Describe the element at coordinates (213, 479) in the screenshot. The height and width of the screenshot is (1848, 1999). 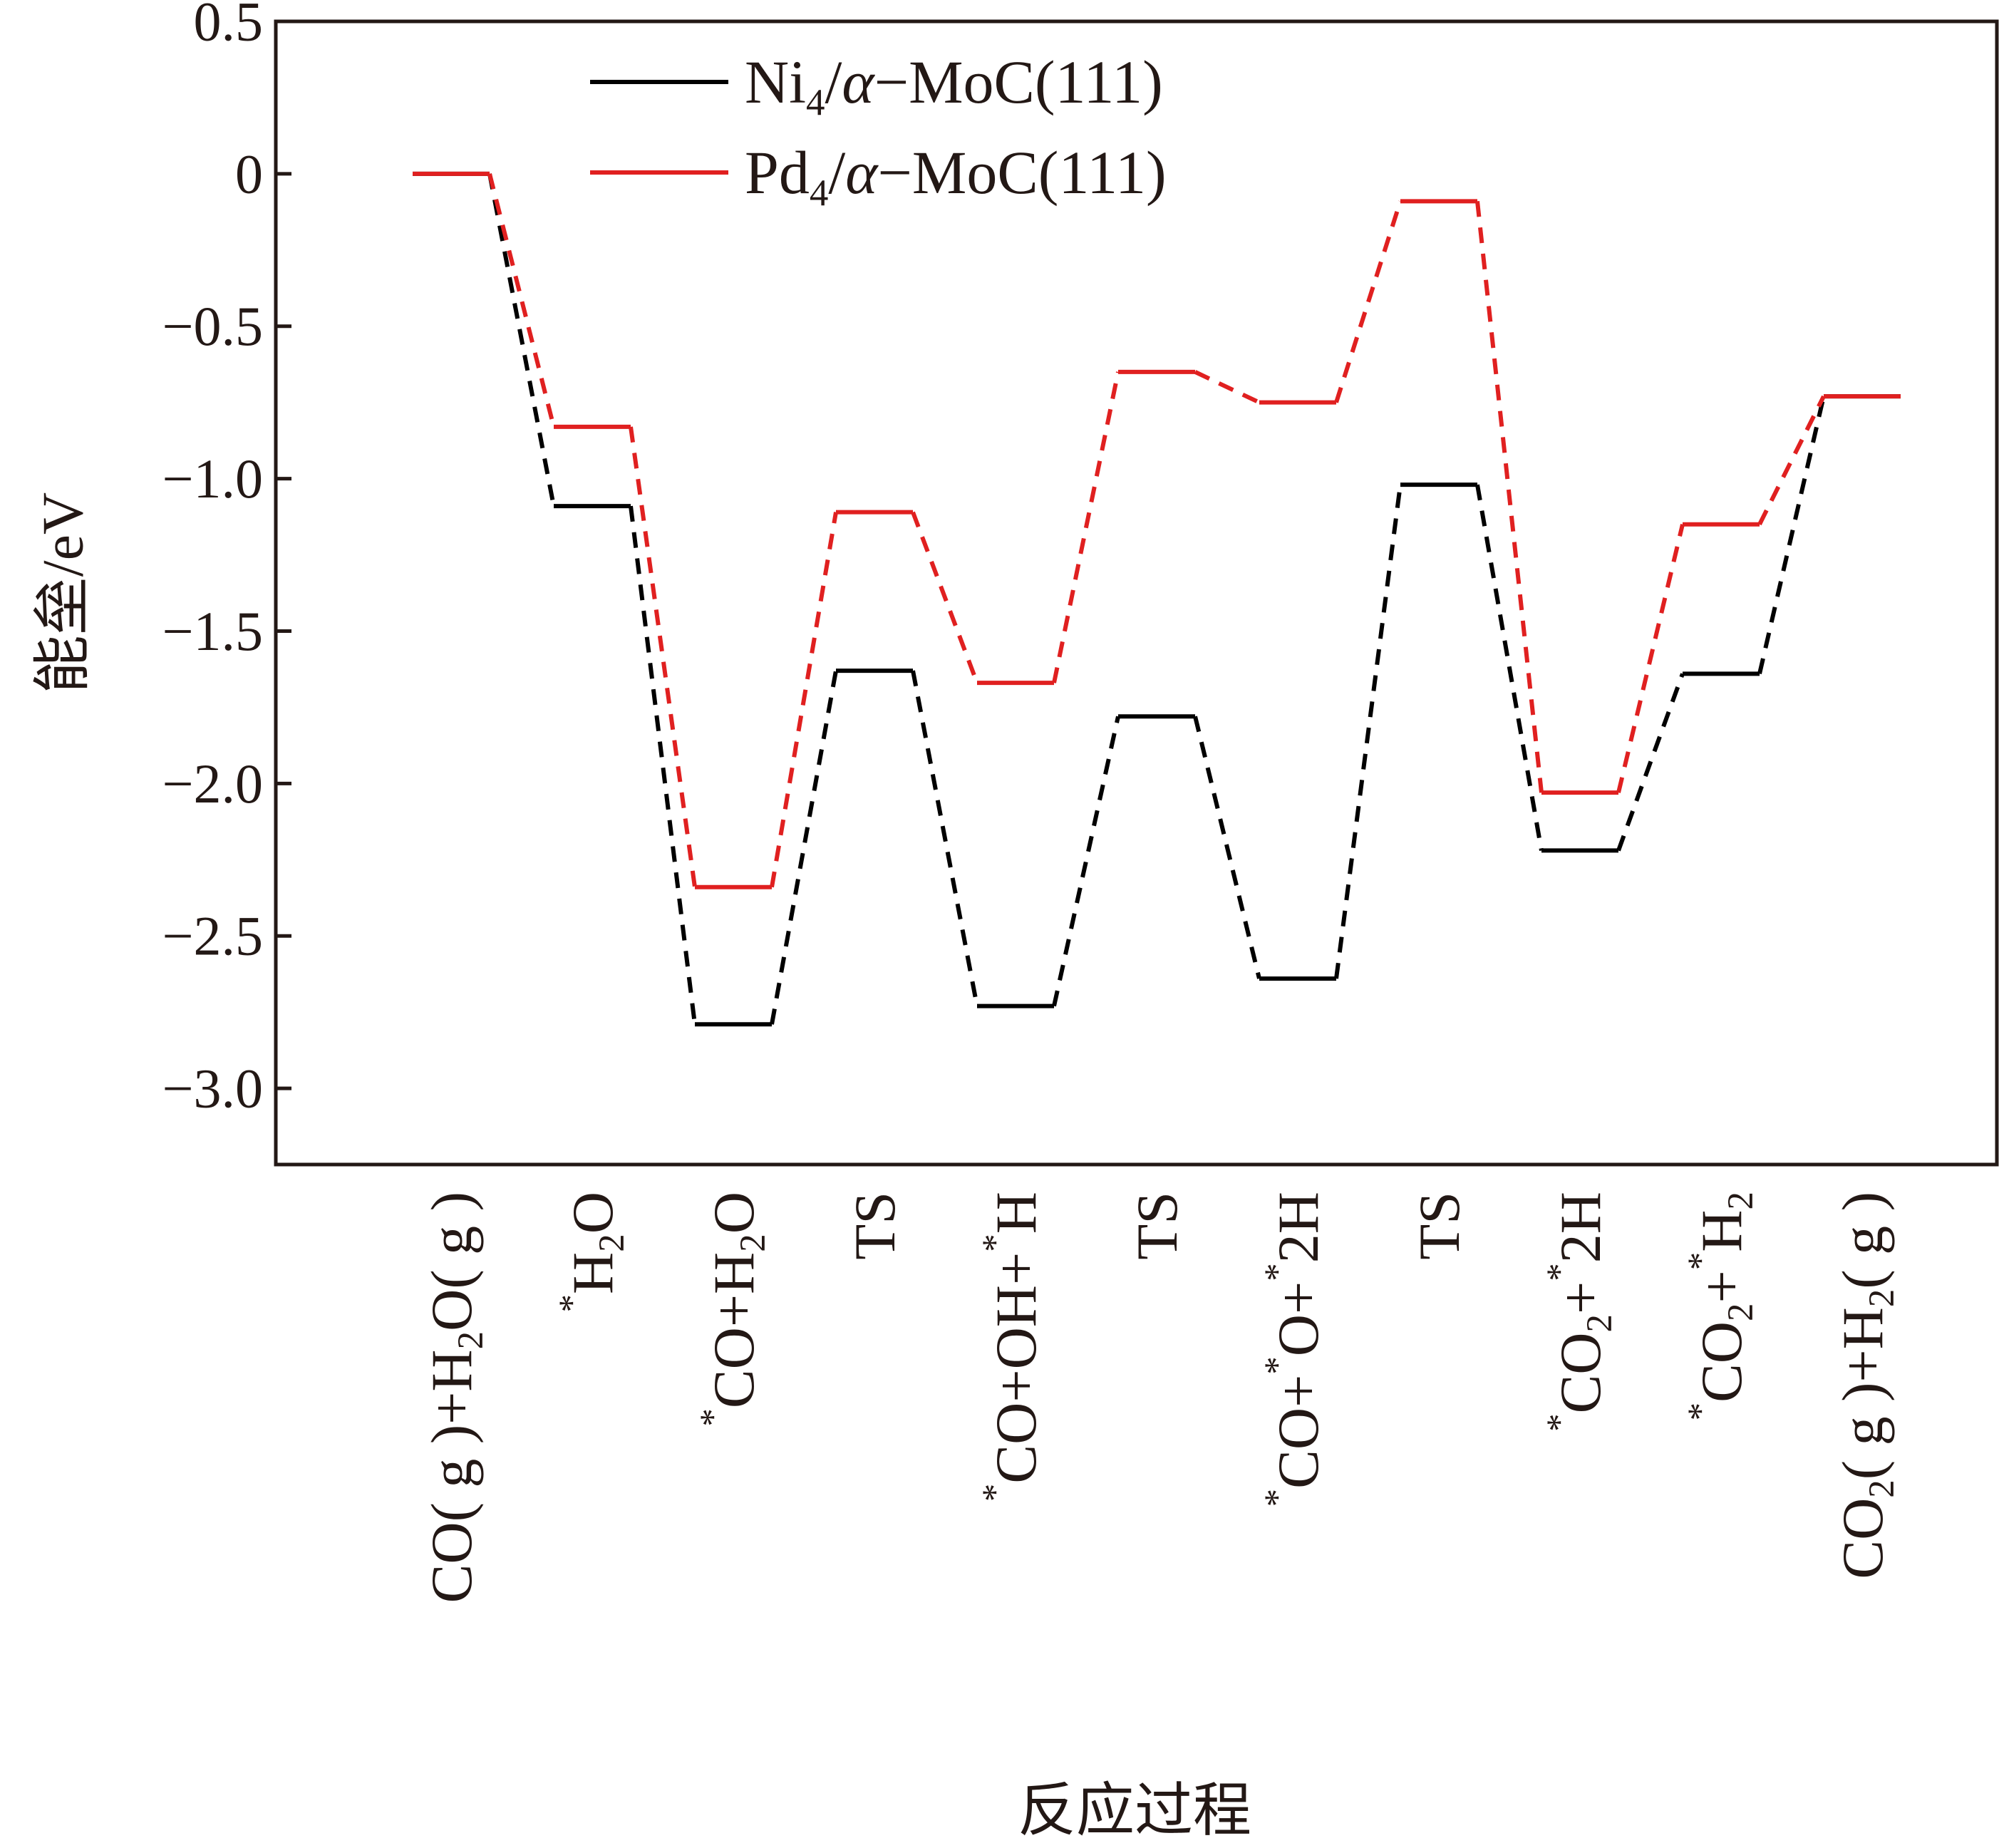
I see `y-tick-label: −1.0` at that location.